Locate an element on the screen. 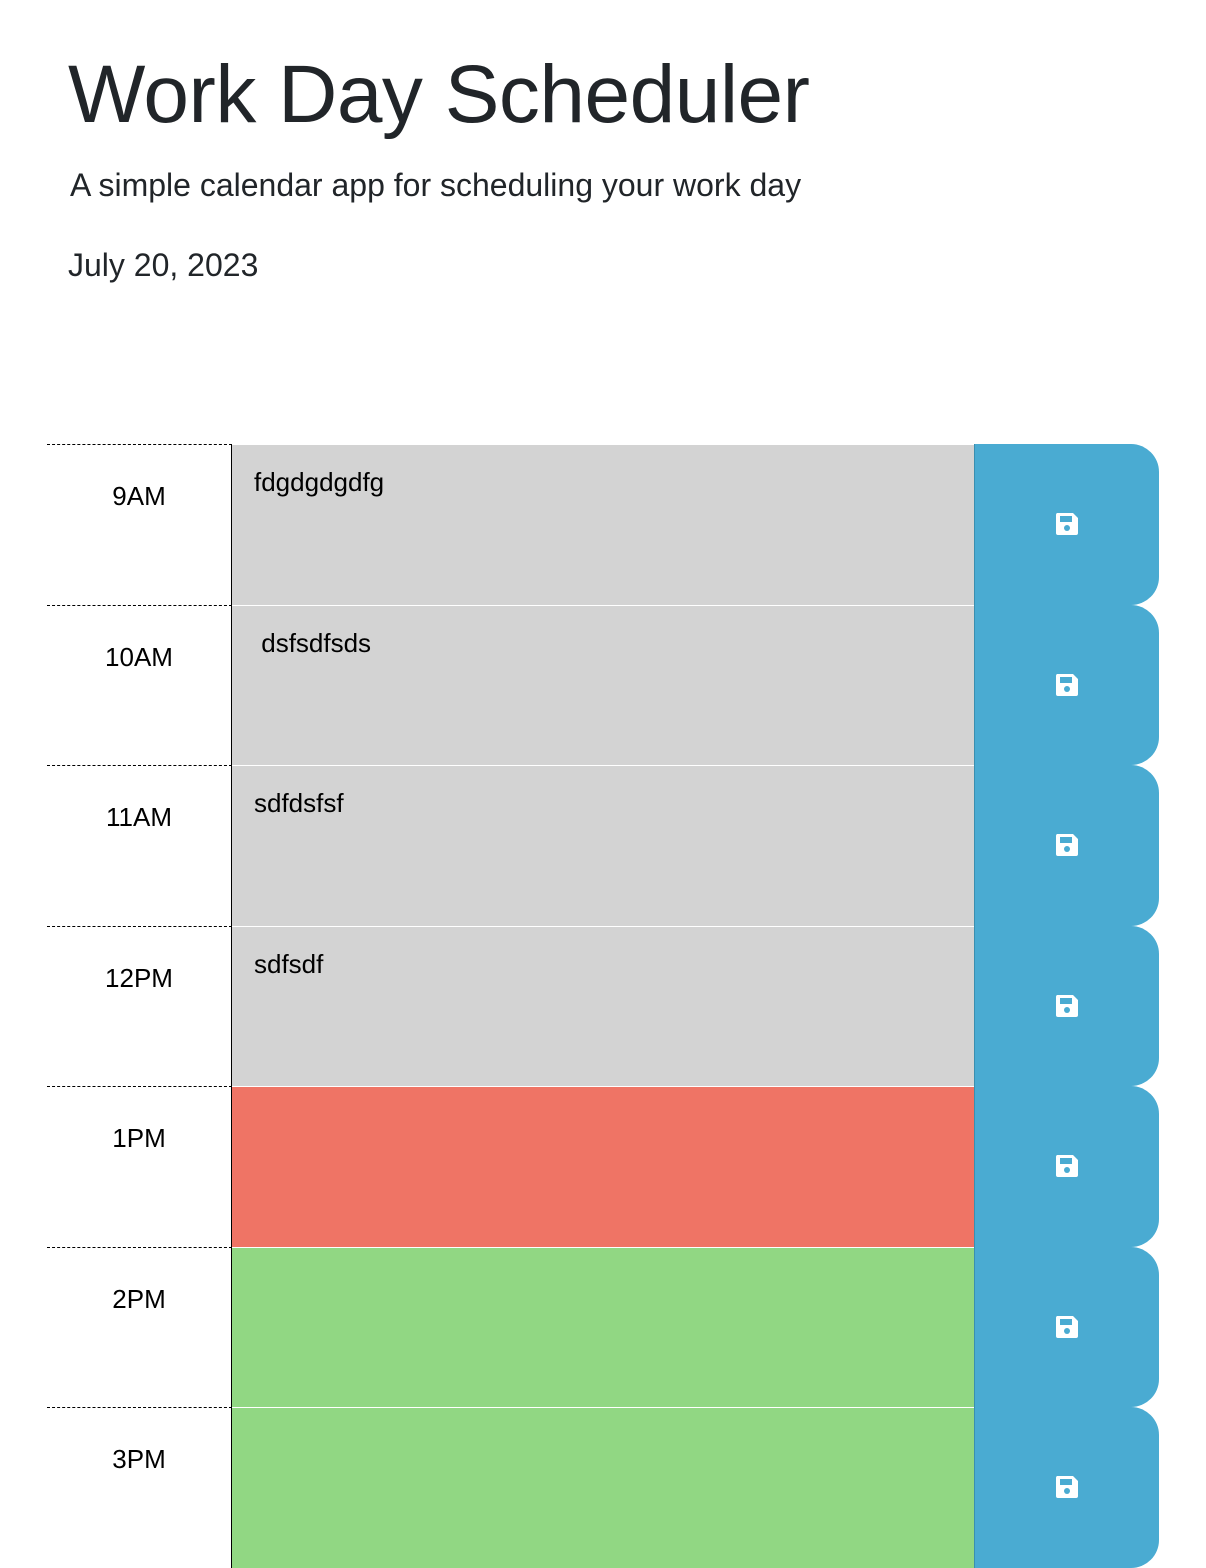 This screenshot has width=1206, height=1568. event-description-12pm: sdfsdf is located at coordinates (603, 1005).